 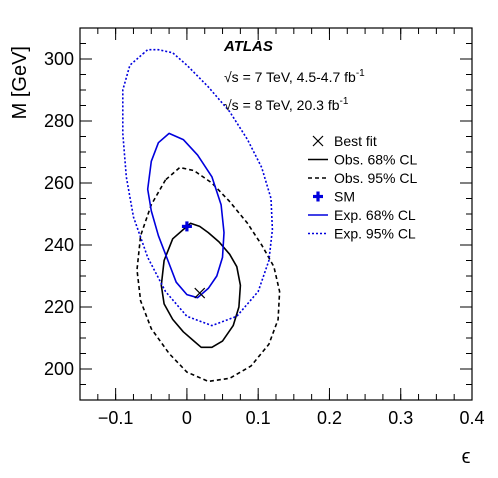 What do you see at coordinates (344, 101) in the screenshot?
I see `energy-label-8tev-sup: -1` at bounding box center [344, 101].